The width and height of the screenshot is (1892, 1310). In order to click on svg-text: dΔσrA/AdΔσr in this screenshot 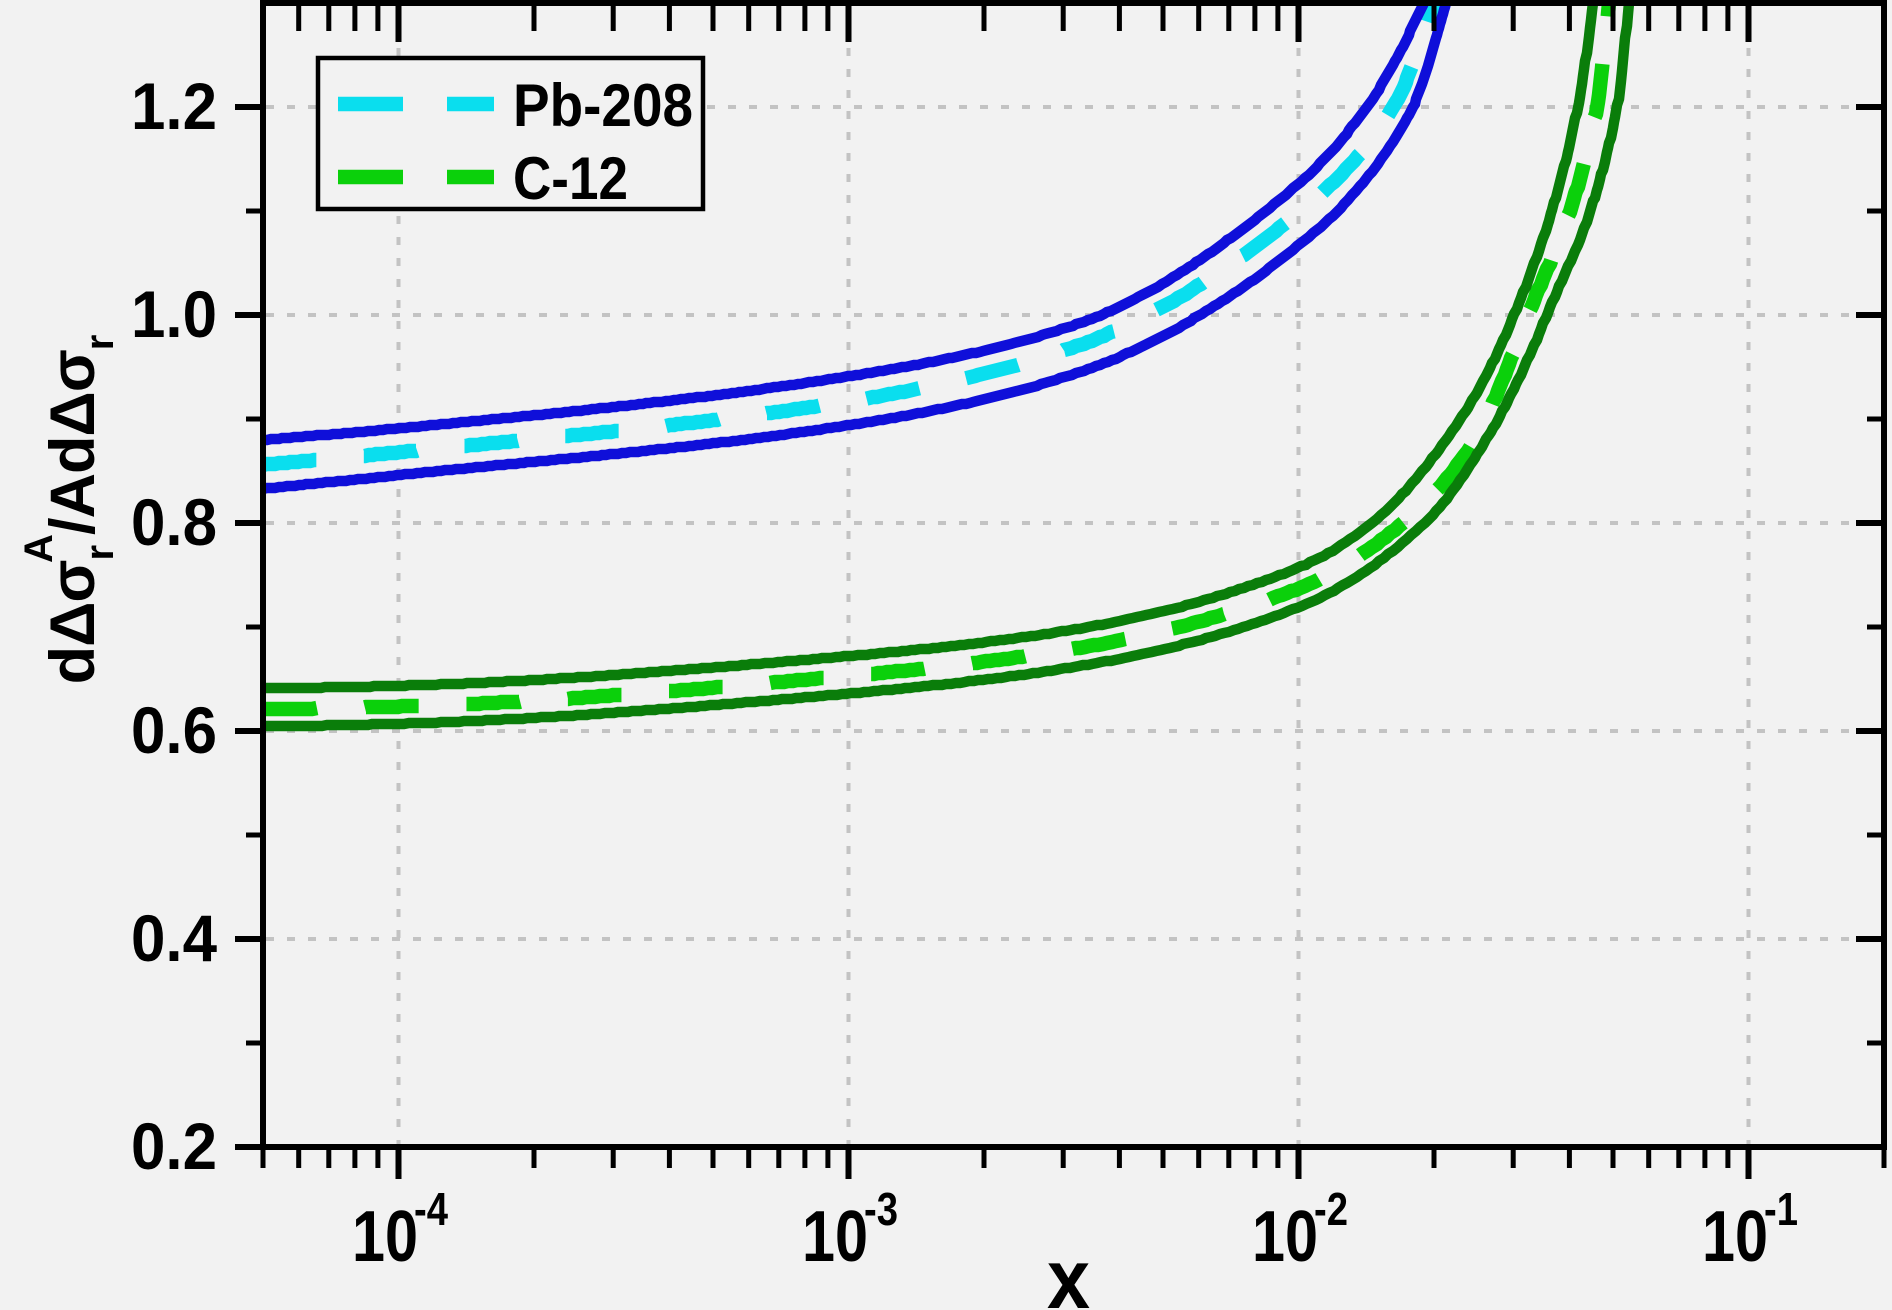, I will do `click(69, 509)`.